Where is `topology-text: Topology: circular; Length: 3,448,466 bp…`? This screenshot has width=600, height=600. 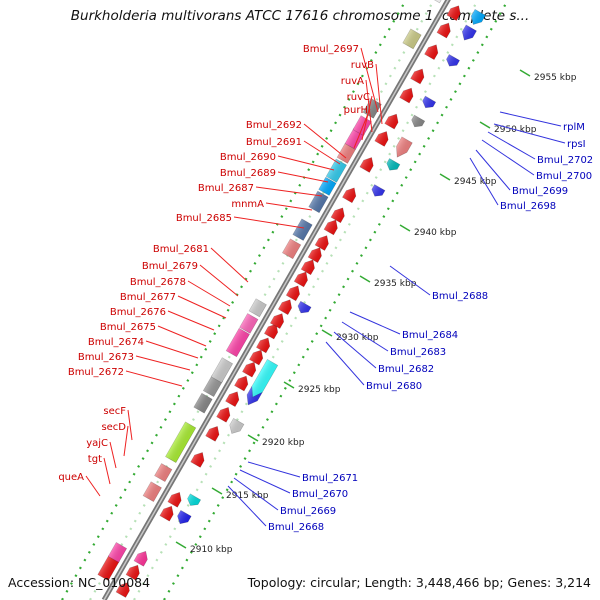
topology-text: Topology: circular; Length: 3,448,466 bp… is located at coordinates (419, 582).